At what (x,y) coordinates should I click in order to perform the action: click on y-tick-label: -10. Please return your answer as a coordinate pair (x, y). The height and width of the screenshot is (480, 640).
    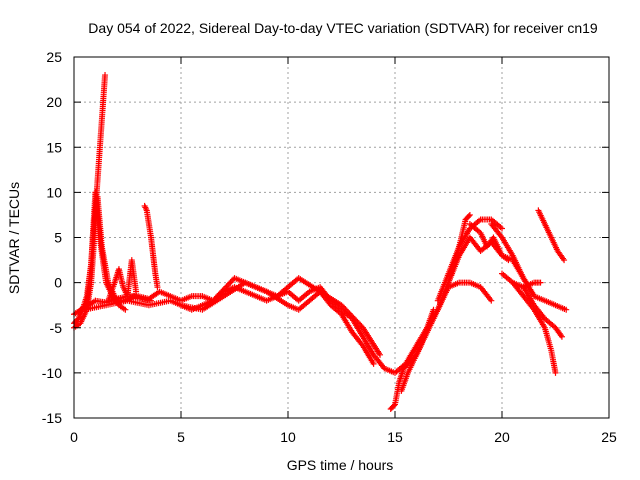
    Looking at the image, I should click on (52, 373).